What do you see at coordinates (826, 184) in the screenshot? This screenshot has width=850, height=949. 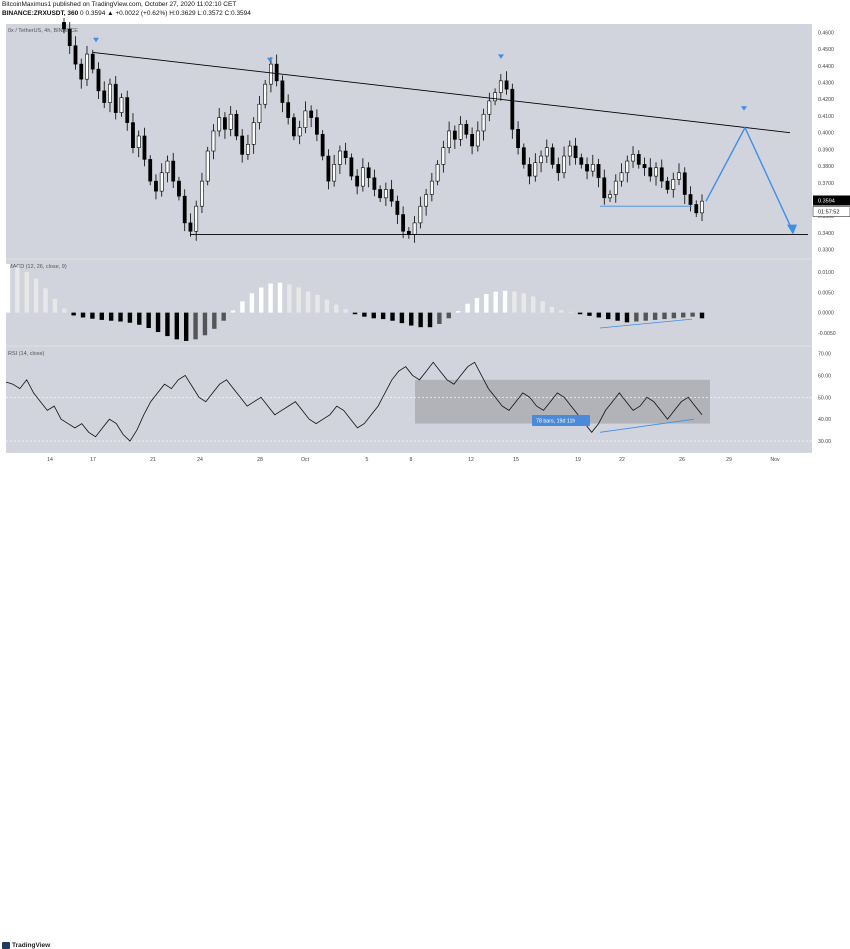 I see `y-tick-label: 0.3700` at bounding box center [826, 184].